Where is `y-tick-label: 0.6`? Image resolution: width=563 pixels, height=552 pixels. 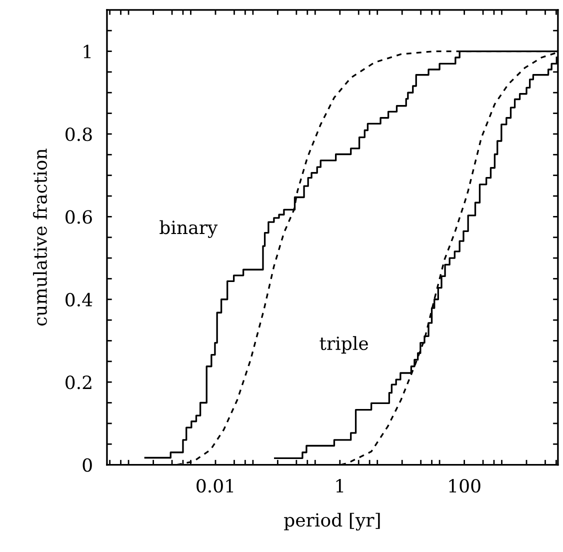
y-tick-label: 0.6 is located at coordinates (79, 217).